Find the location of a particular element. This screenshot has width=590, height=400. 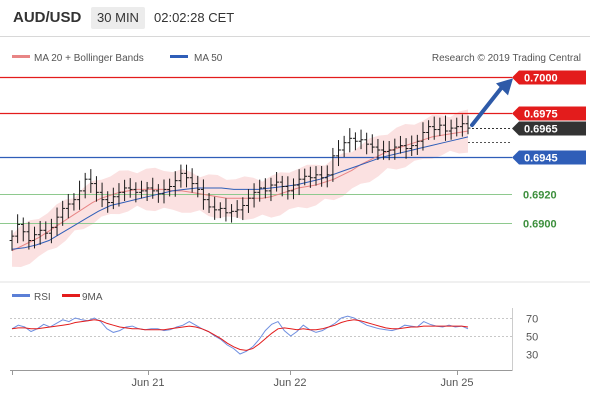

target-arrow-shaft is located at coordinates (486, 107).